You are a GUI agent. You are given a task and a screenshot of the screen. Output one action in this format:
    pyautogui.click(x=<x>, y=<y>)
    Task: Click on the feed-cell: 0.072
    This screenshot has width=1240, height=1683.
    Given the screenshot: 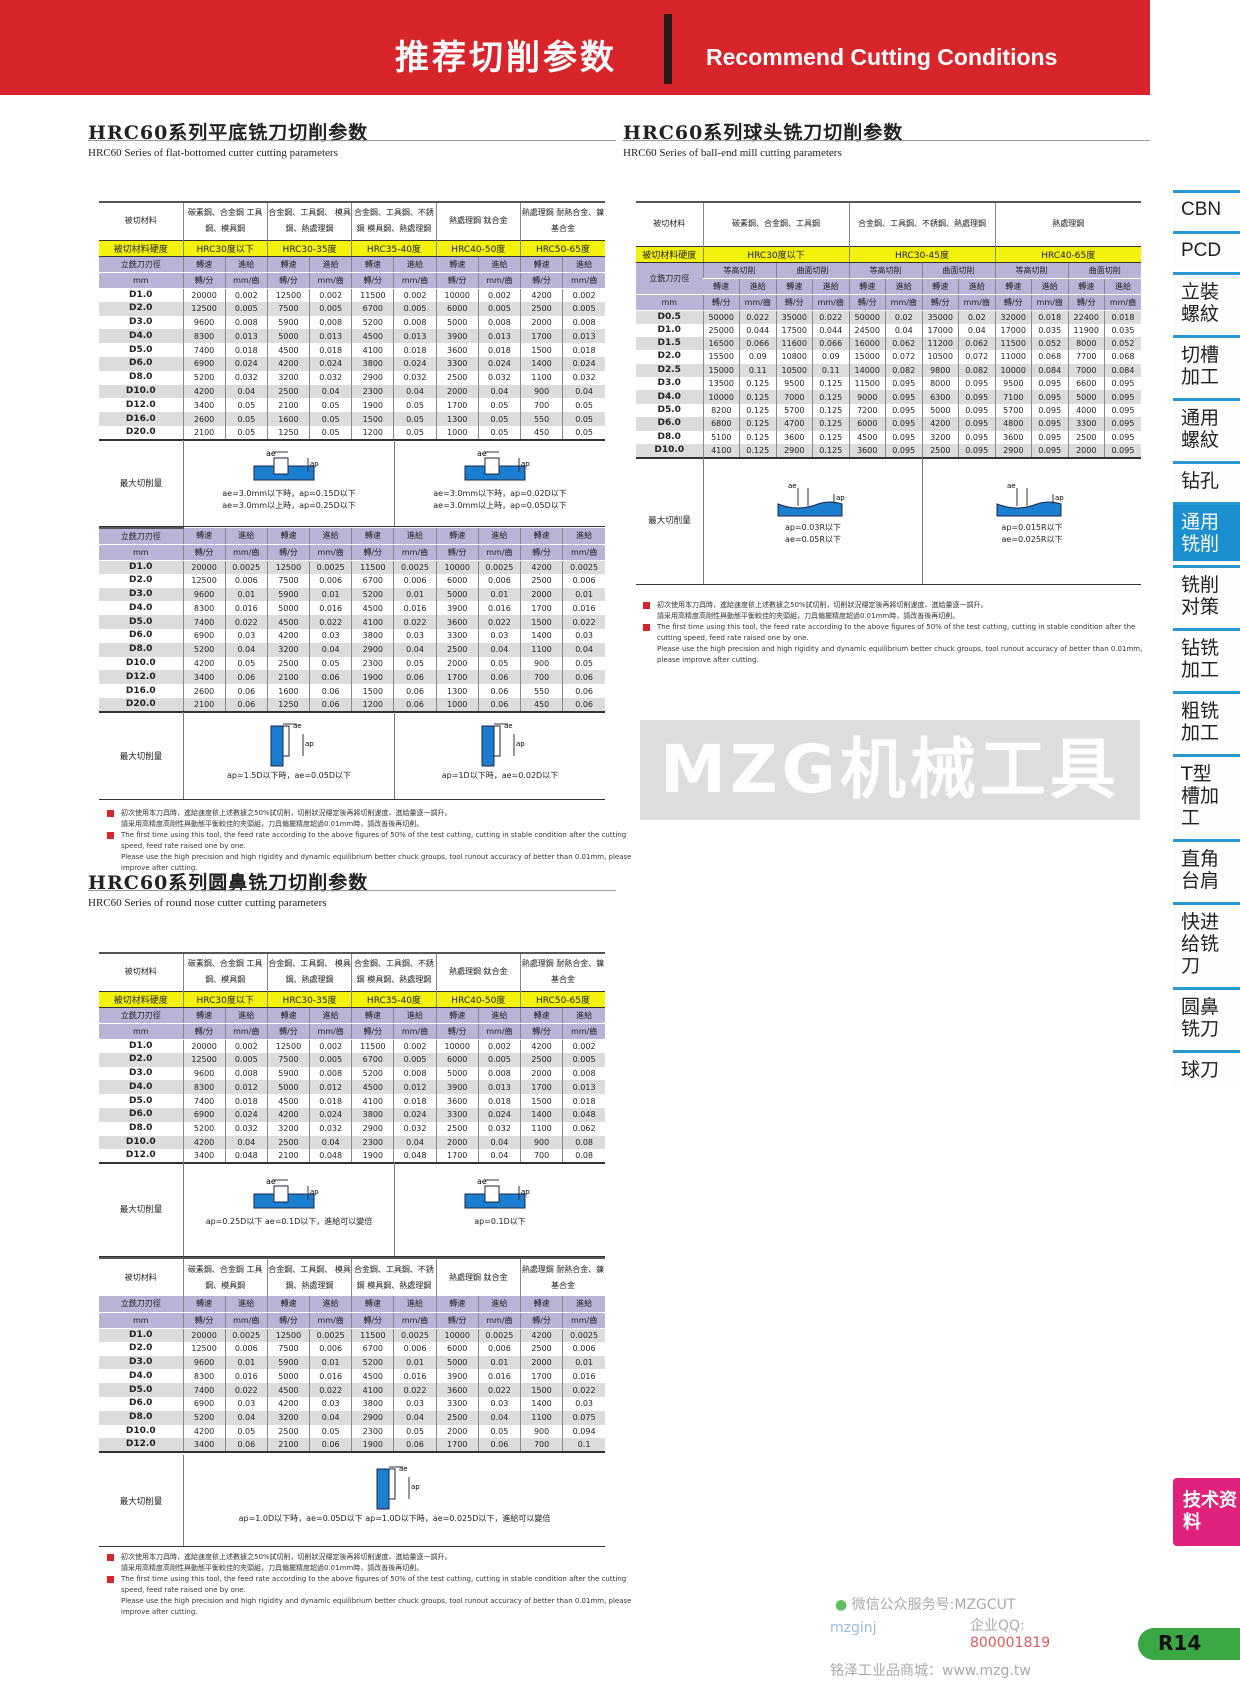 What is the action you would take?
    pyautogui.click(x=976, y=357)
    